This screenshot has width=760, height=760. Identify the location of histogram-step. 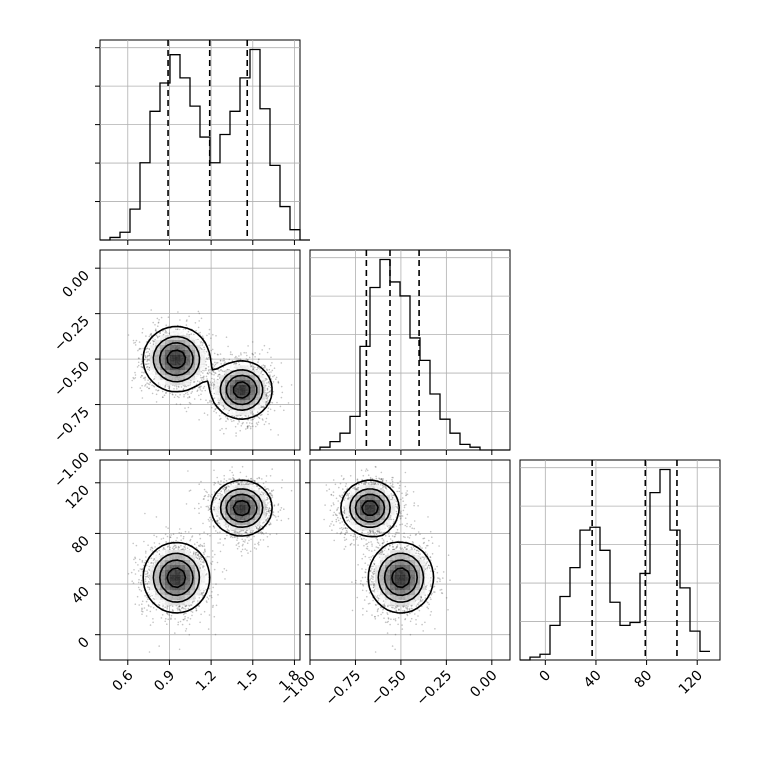
(410, 354).